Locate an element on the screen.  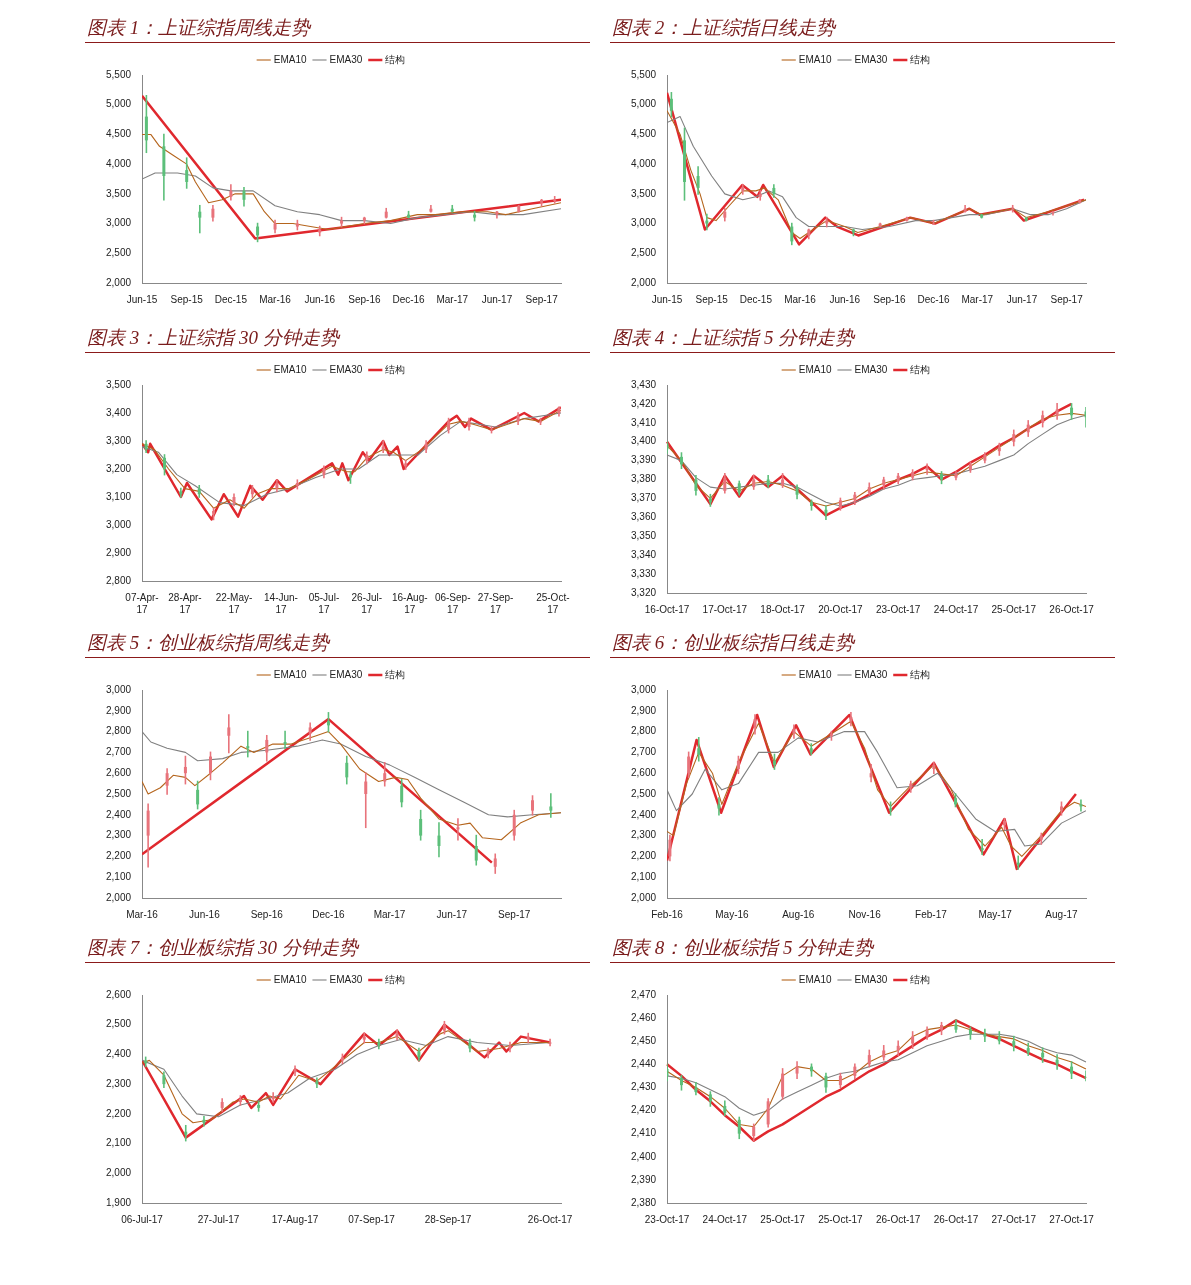
x-tick-label: Aug-17 is located at coordinates (1062, 914).